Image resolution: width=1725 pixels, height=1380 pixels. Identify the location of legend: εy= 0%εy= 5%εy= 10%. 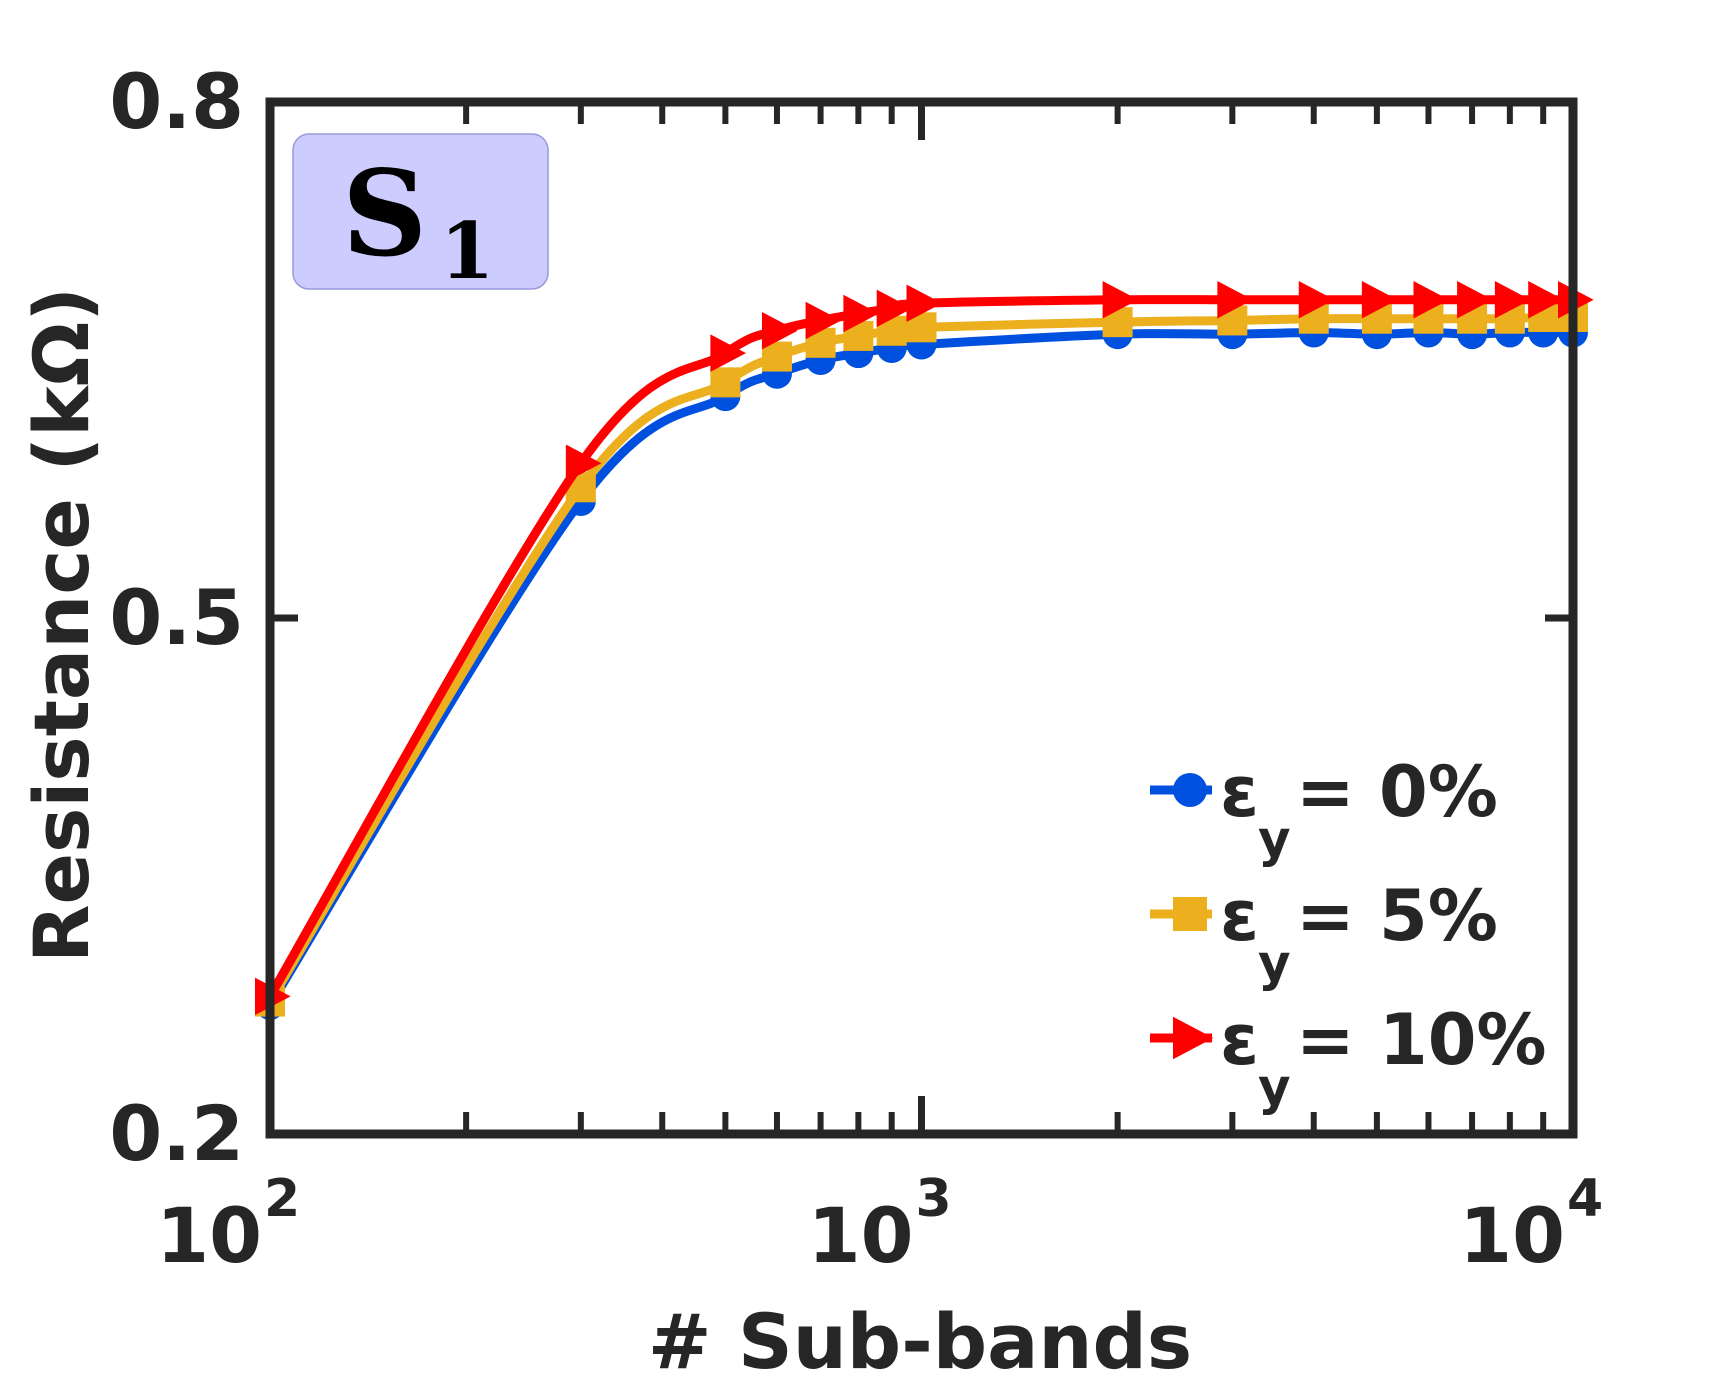
(1348, 933).